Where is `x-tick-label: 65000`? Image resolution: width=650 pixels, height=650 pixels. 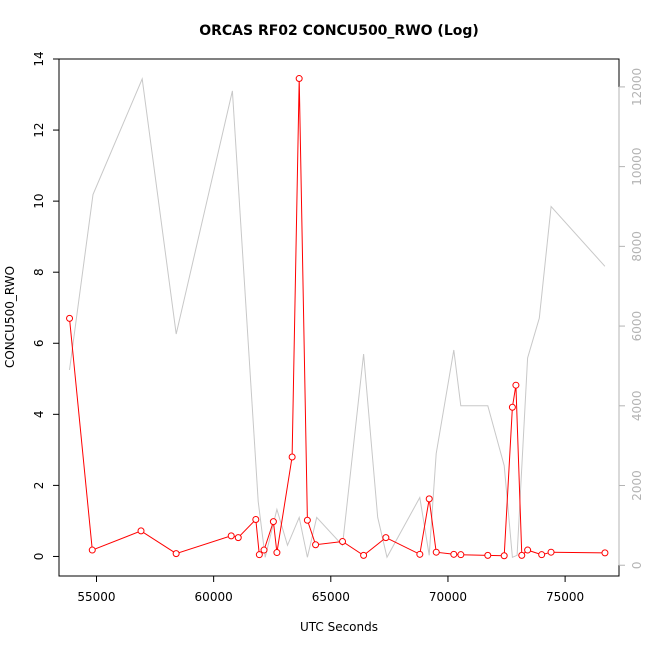 x-tick-label: 65000 is located at coordinates (331, 597).